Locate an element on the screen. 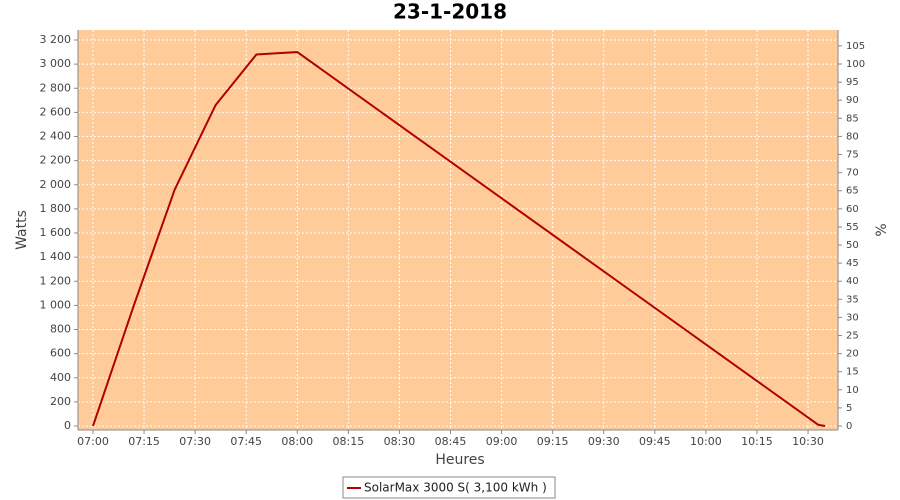  x-tick-label: 09:15 is located at coordinates (553, 441).